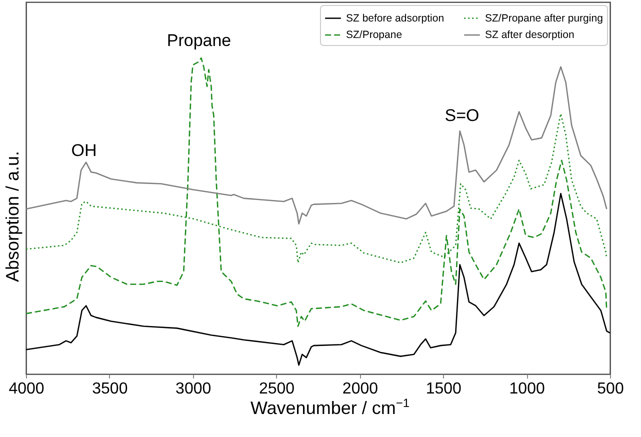 The height and width of the screenshot is (437, 641). I want to click on annotation: S=O, so click(462, 115).